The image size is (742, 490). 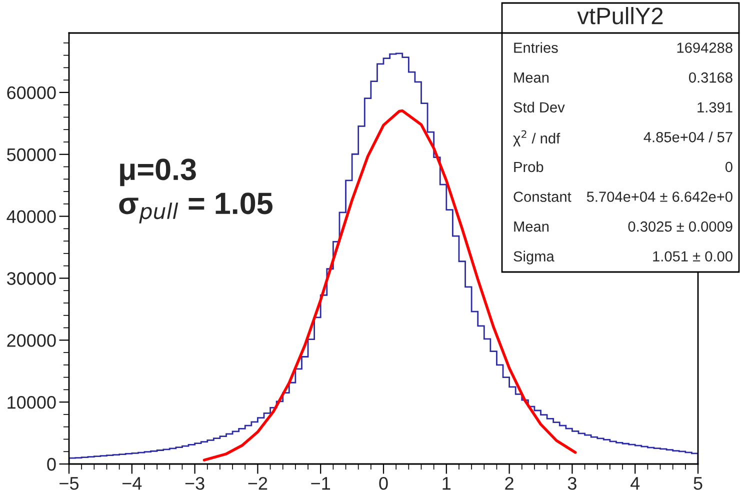 I want to click on annotation: Sigma, so click(x=534, y=257).